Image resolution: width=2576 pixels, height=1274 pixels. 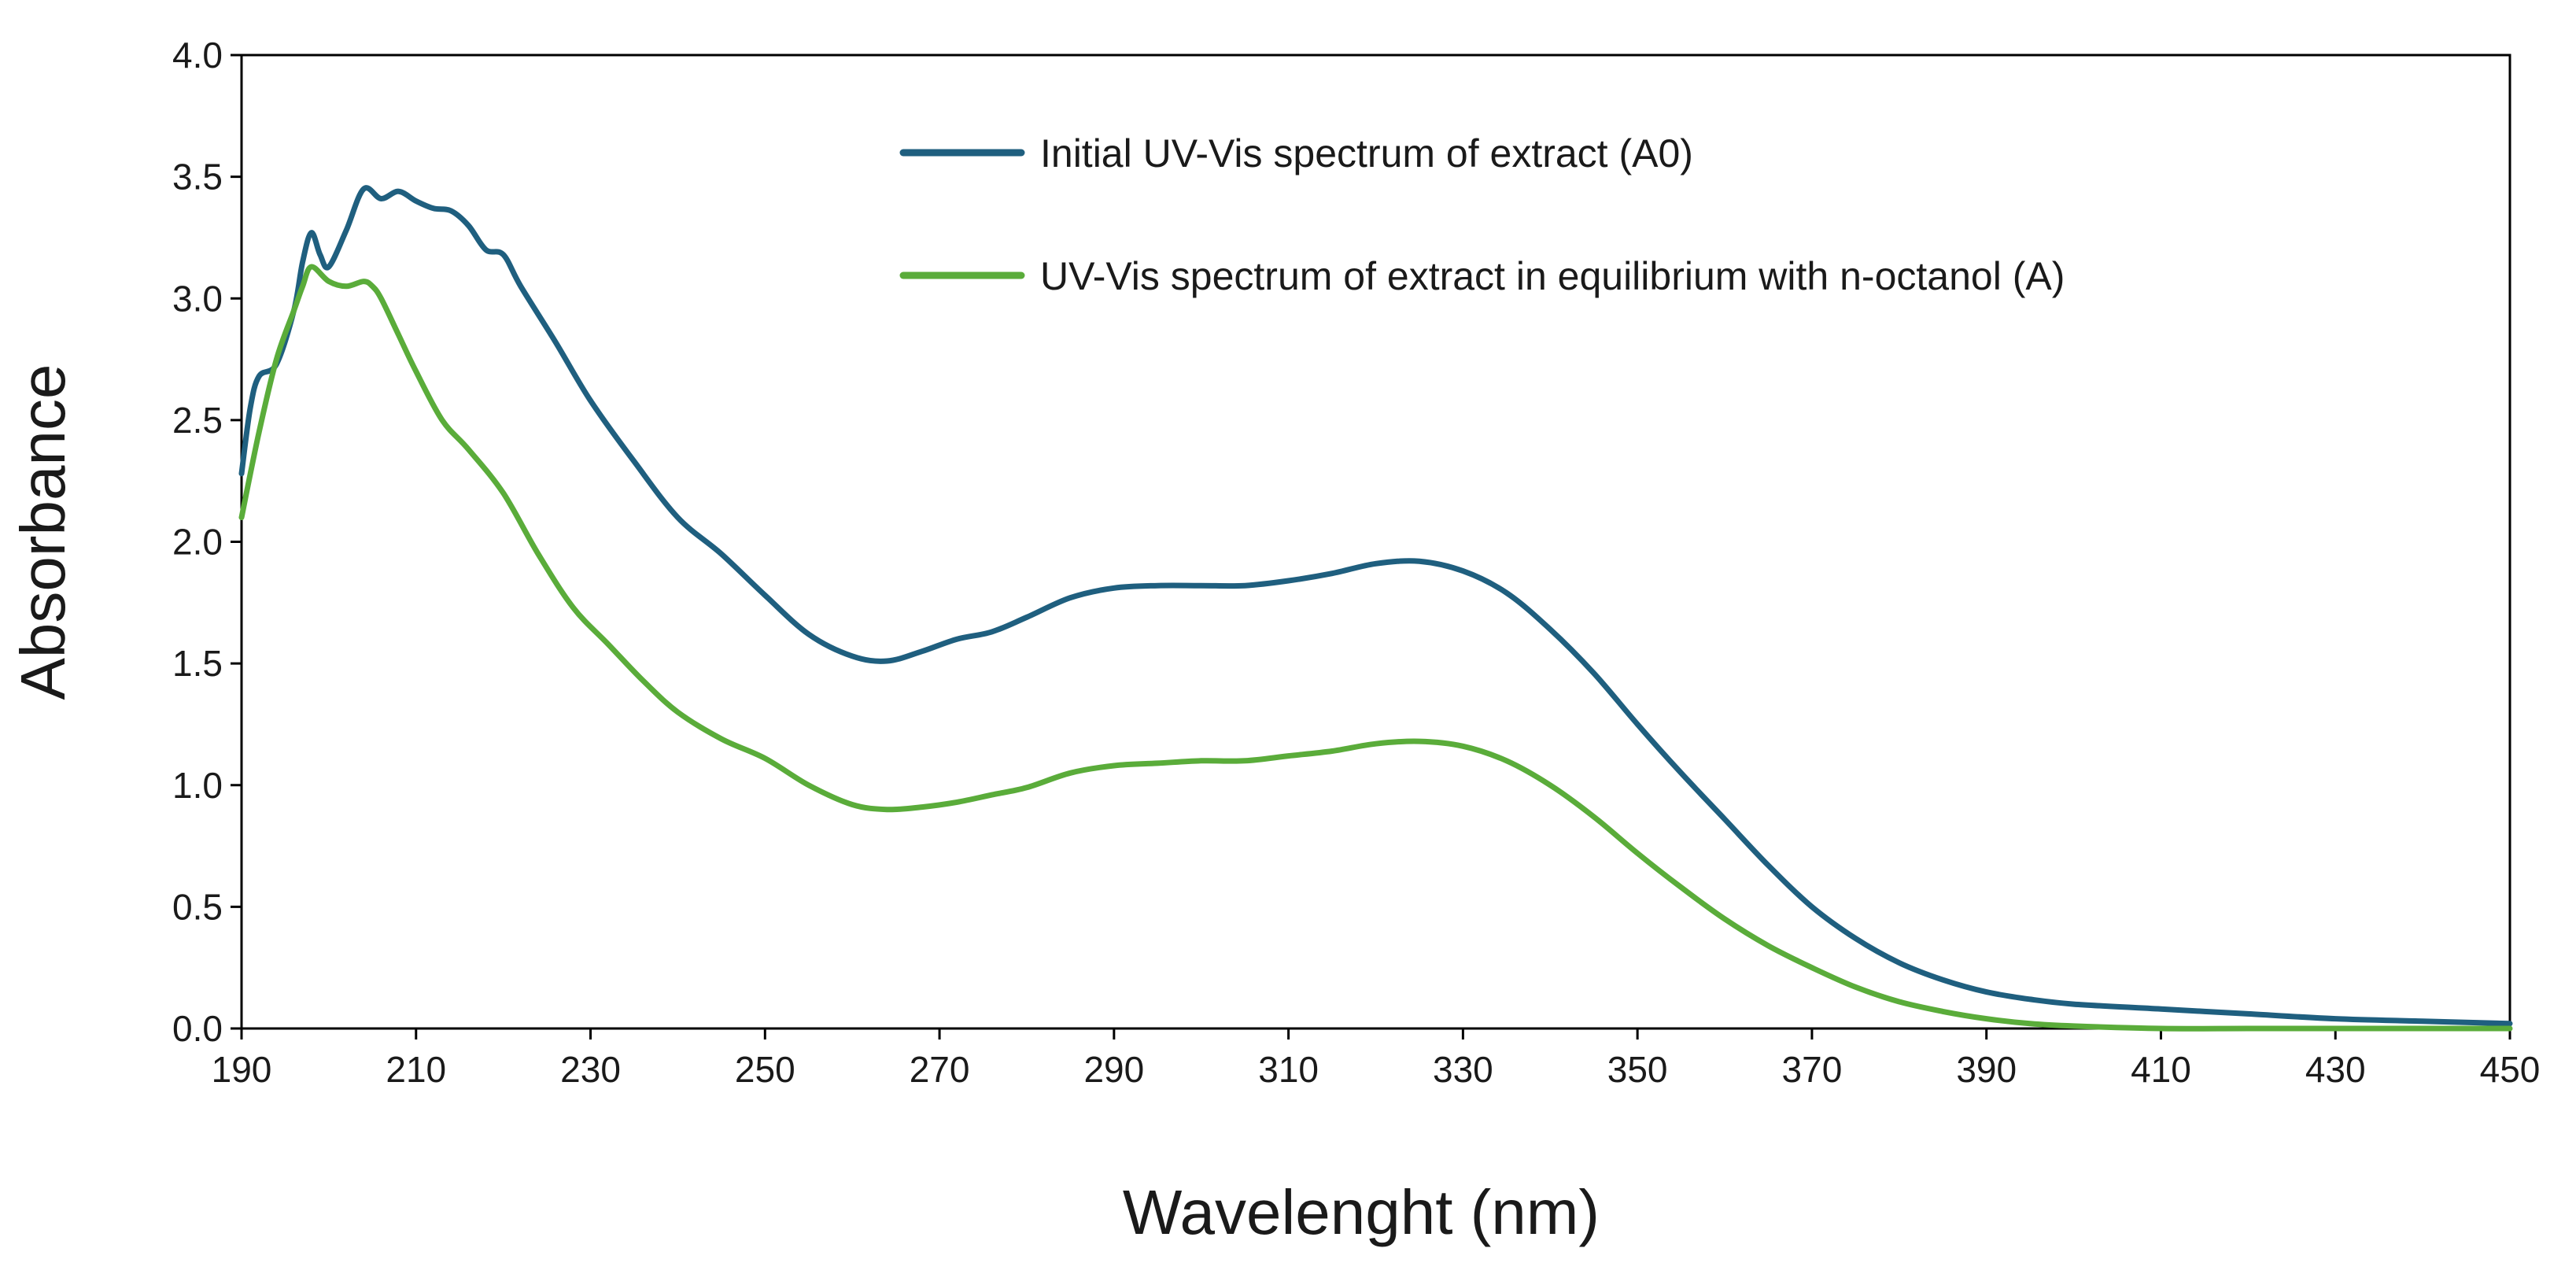 What do you see at coordinates (1987, 1070) in the screenshot?
I see `x-tick-label: 390` at bounding box center [1987, 1070].